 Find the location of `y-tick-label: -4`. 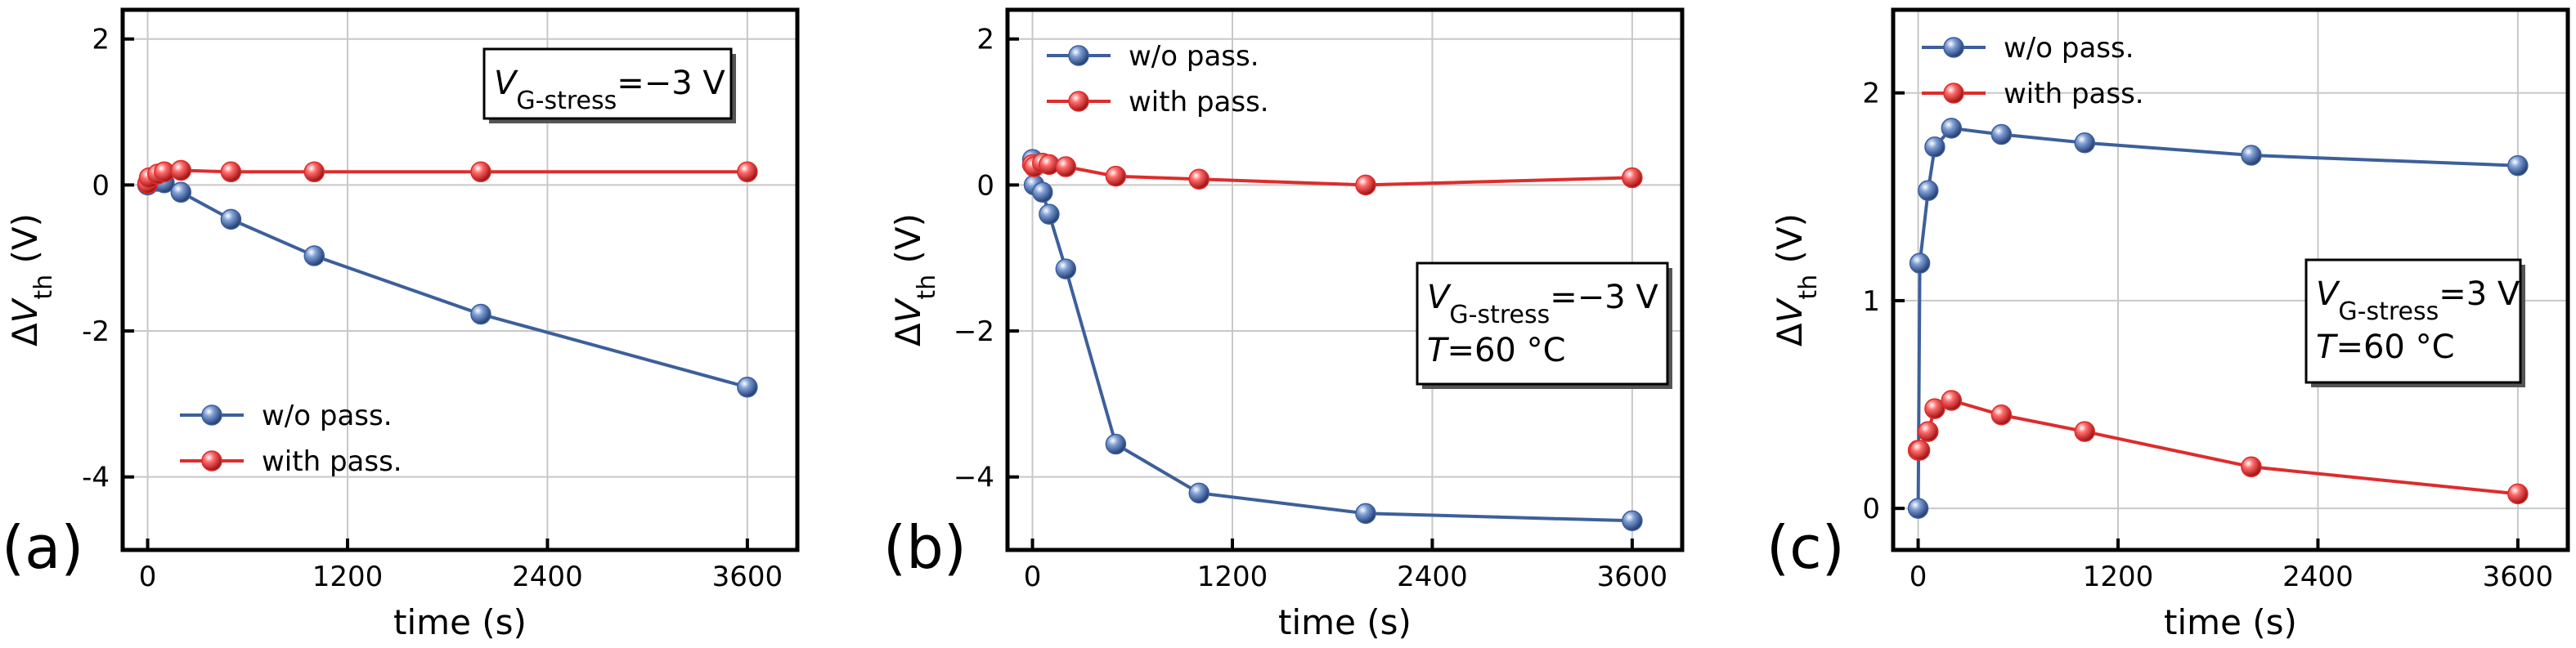

y-tick-label: -4 is located at coordinates (96, 478).